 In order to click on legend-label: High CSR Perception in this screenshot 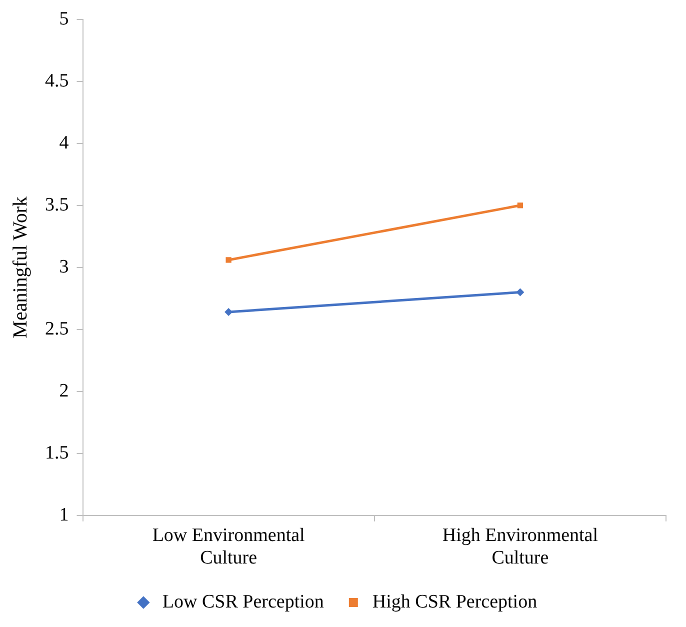, I will do `click(455, 601)`.